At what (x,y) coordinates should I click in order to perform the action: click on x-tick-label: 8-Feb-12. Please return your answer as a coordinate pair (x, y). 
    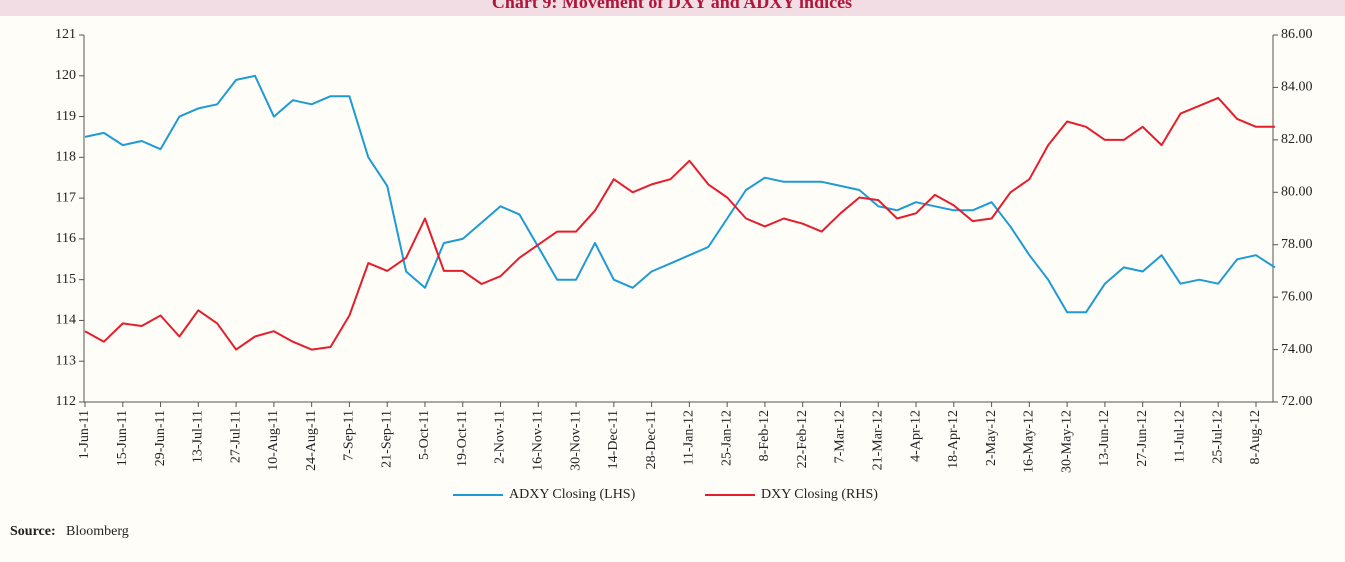
    Looking at the image, I should click on (764, 435).